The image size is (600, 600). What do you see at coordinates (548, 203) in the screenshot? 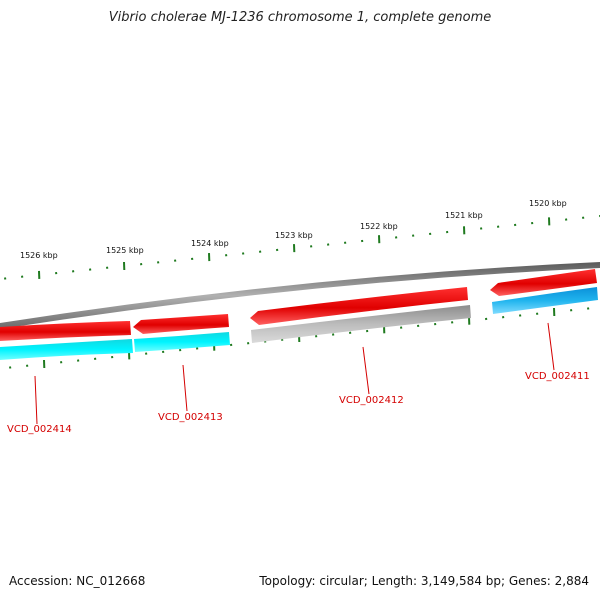
I see `tick-label-1520: 1520 kbp` at bounding box center [548, 203].